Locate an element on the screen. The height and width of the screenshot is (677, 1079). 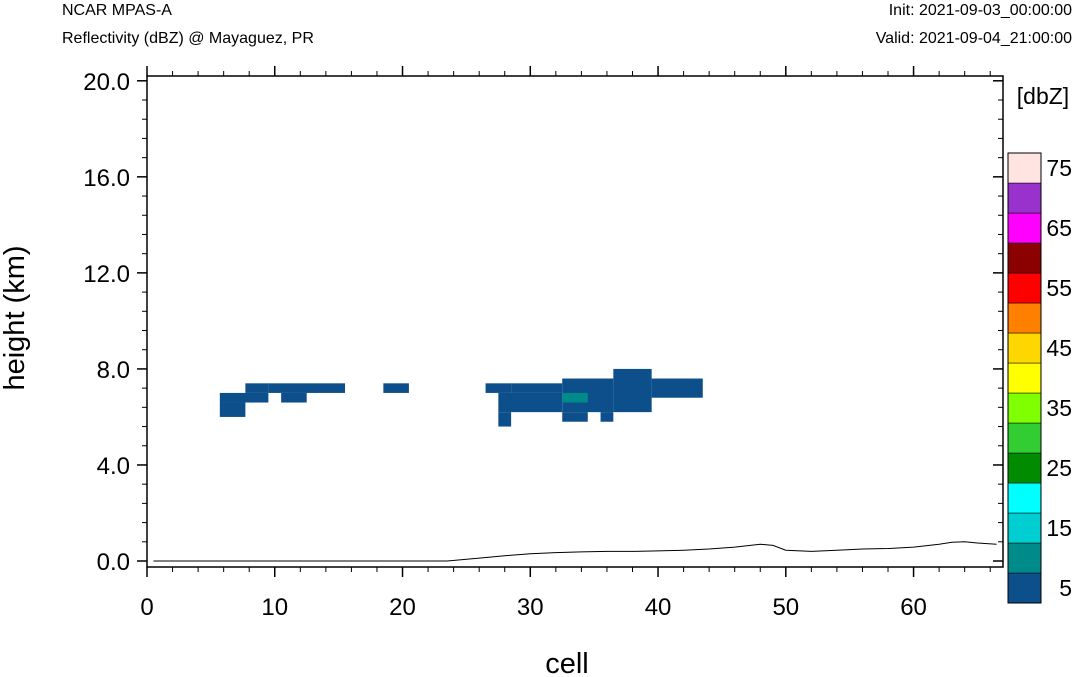
colorbar is located at coordinates (1024, 378).